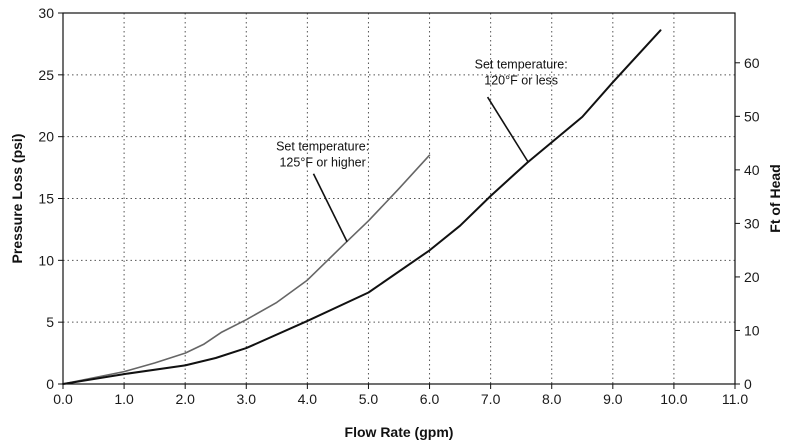 The height and width of the screenshot is (441, 790). I want to click on y-tick-label: 5, so click(50, 322).